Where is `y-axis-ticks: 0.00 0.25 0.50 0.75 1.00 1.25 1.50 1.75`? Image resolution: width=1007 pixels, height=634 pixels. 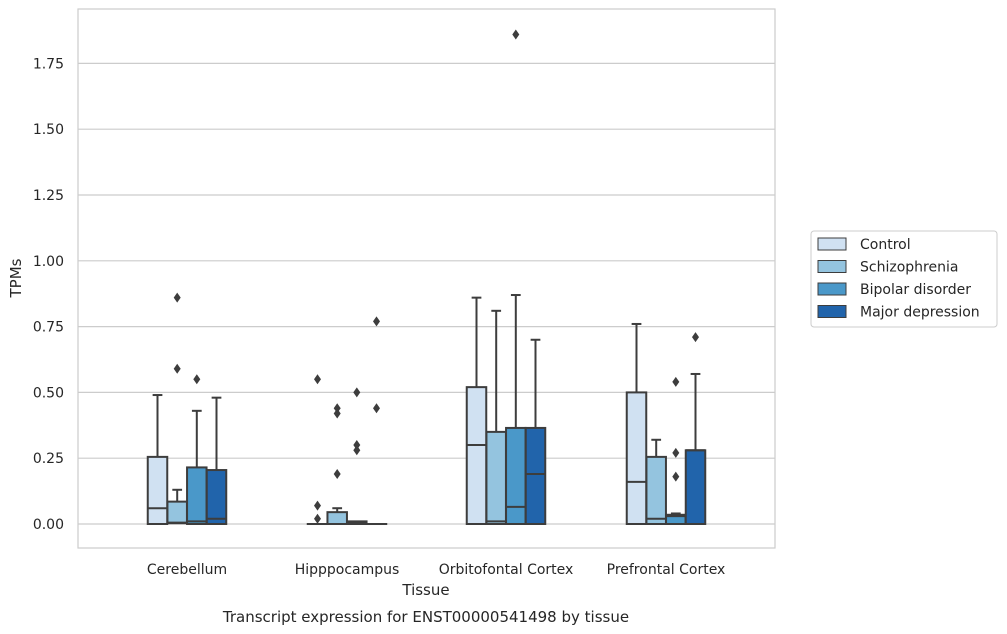
y-axis-ticks: 0.00 0.25 0.50 0.75 1.00 1.25 1.50 1.75 is located at coordinates (48, 294).